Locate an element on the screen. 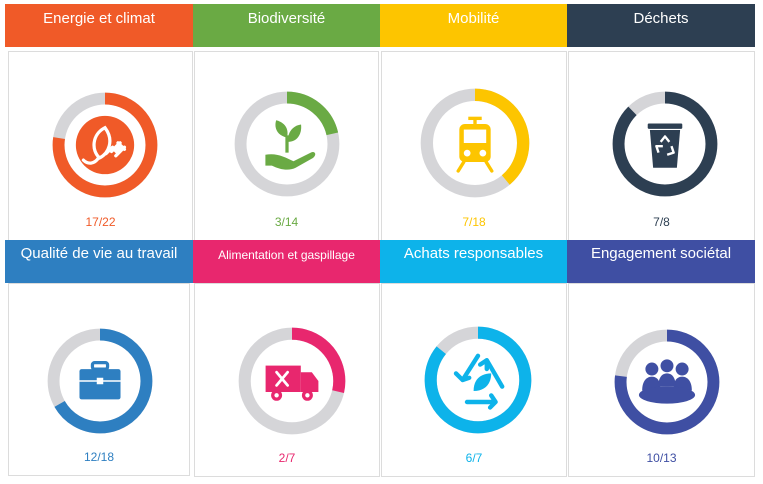  plant-in-hand-icon is located at coordinates (290, 145).